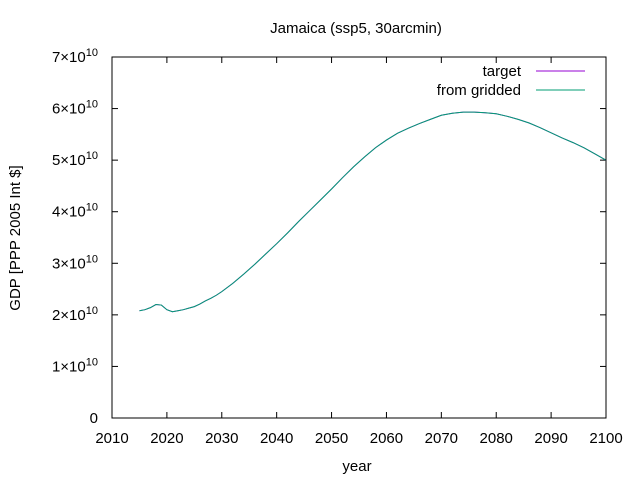 The image size is (640, 480). What do you see at coordinates (166, 438) in the screenshot?
I see `x-tick-label: 2020` at bounding box center [166, 438].